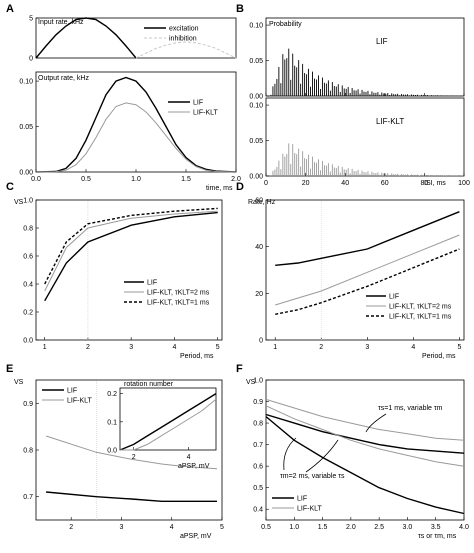  What do you see at coordinates (420, 317) in the screenshot?
I see `legend-label: LIF-KLT, τKLT=1 ms` at bounding box center [420, 317].